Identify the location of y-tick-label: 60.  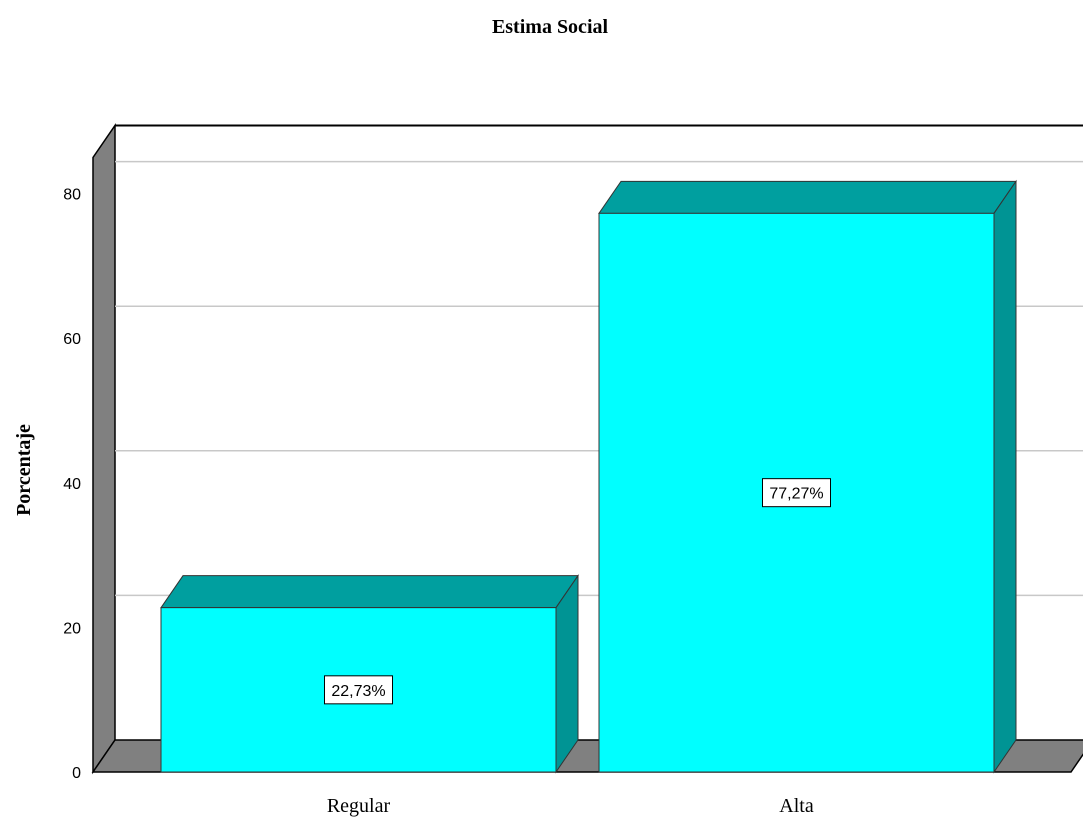
(72, 339).